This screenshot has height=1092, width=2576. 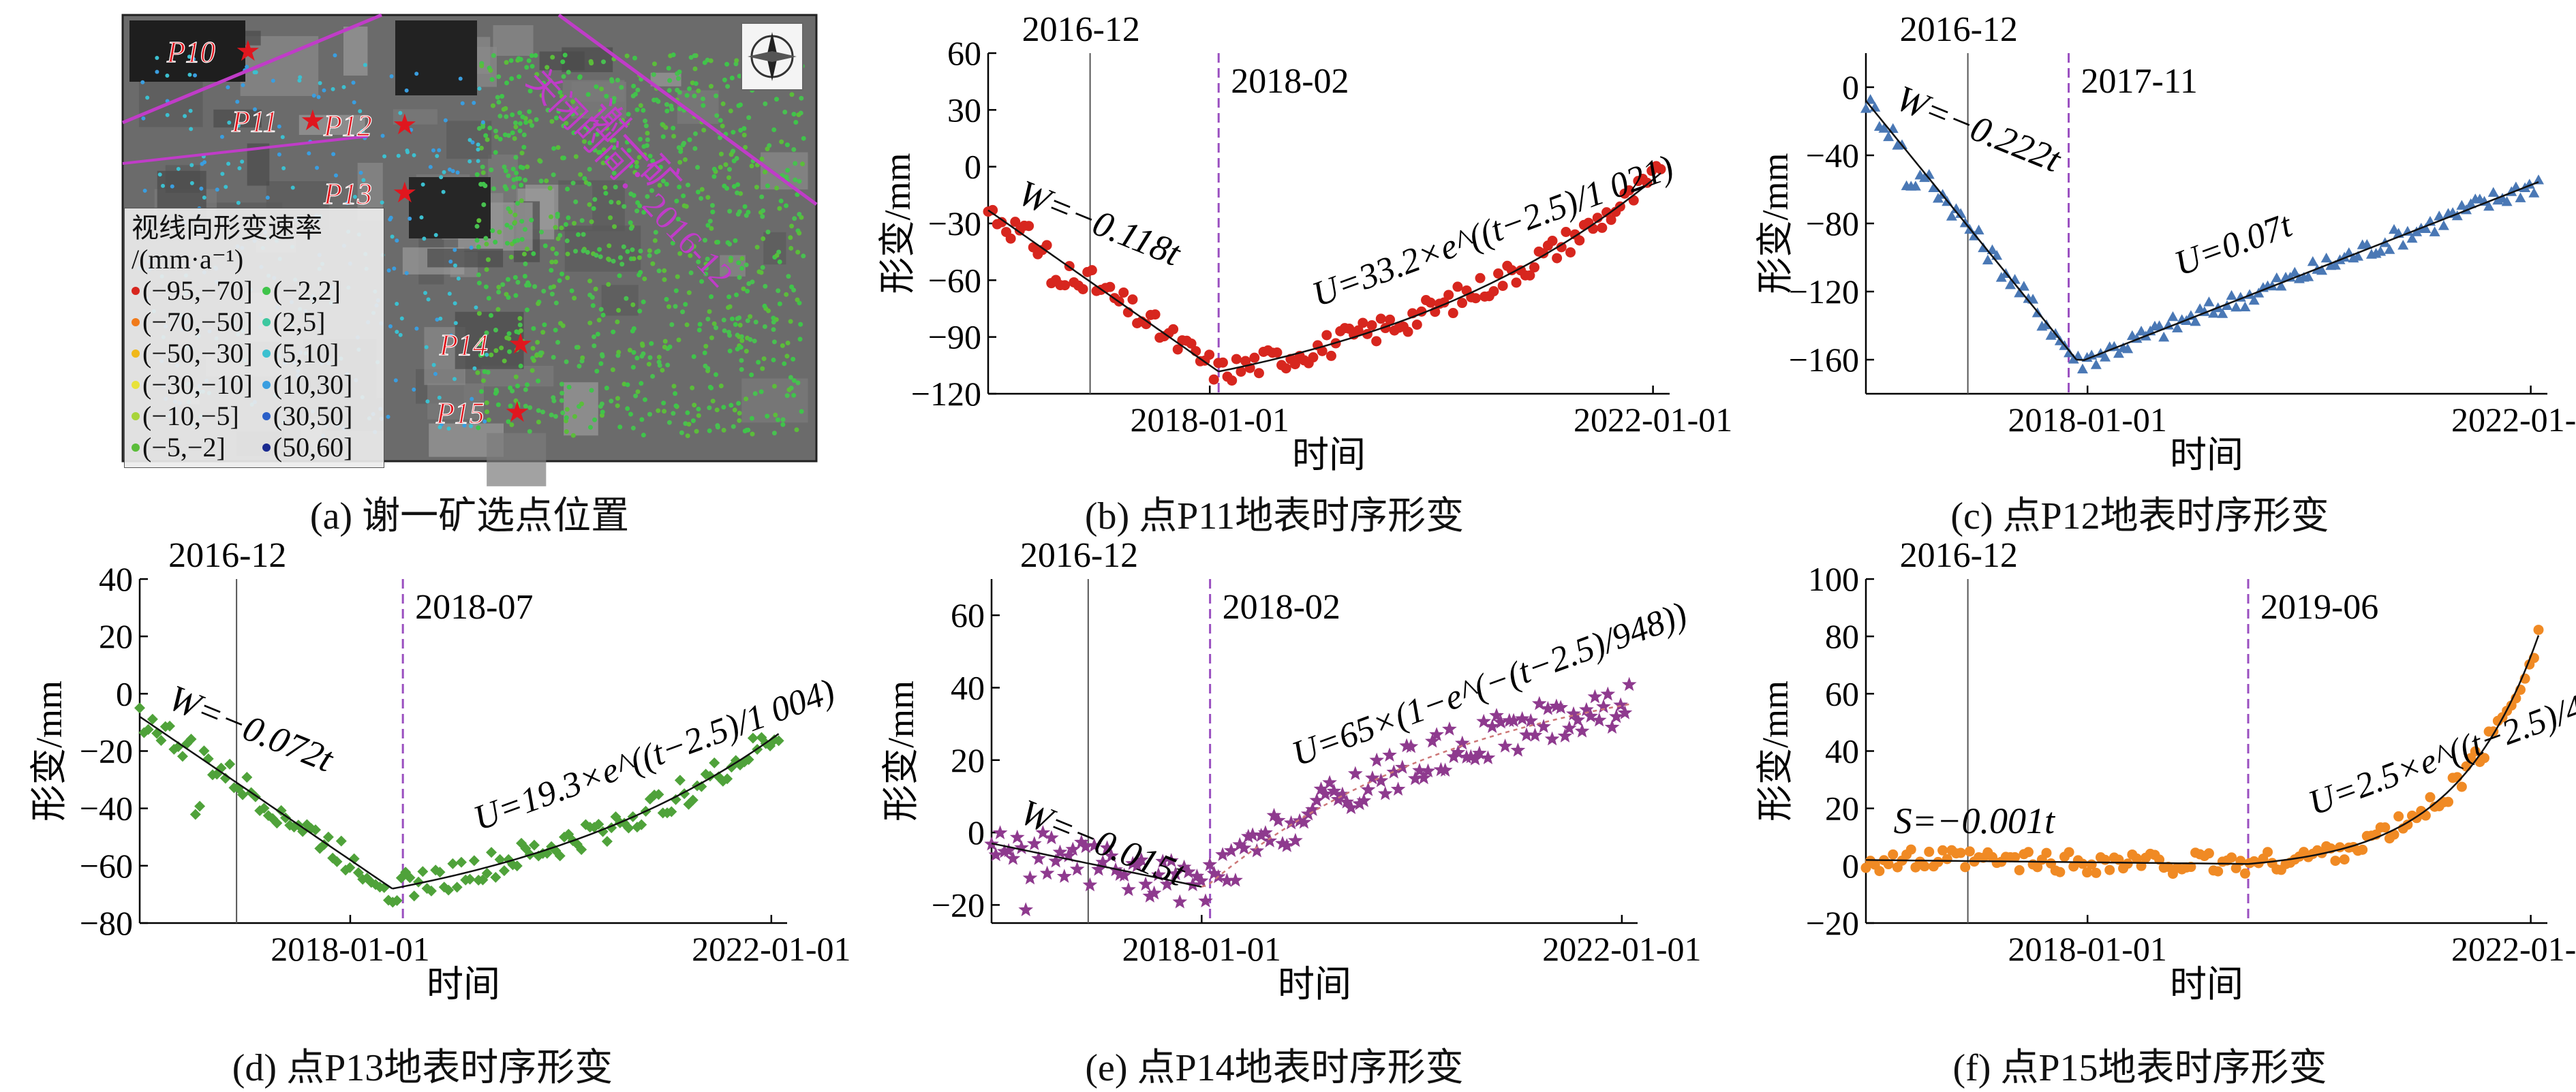 What do you see at coordinates (1440, 272) in the screenshot?
I see `post-closure-fit-line` at bounding box center [1440, 272].